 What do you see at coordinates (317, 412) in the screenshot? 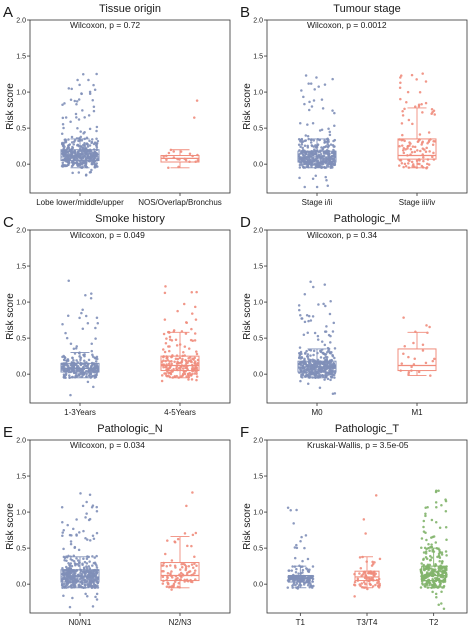
I see `x-tick-label: M0` at bounding box center [317, 412].